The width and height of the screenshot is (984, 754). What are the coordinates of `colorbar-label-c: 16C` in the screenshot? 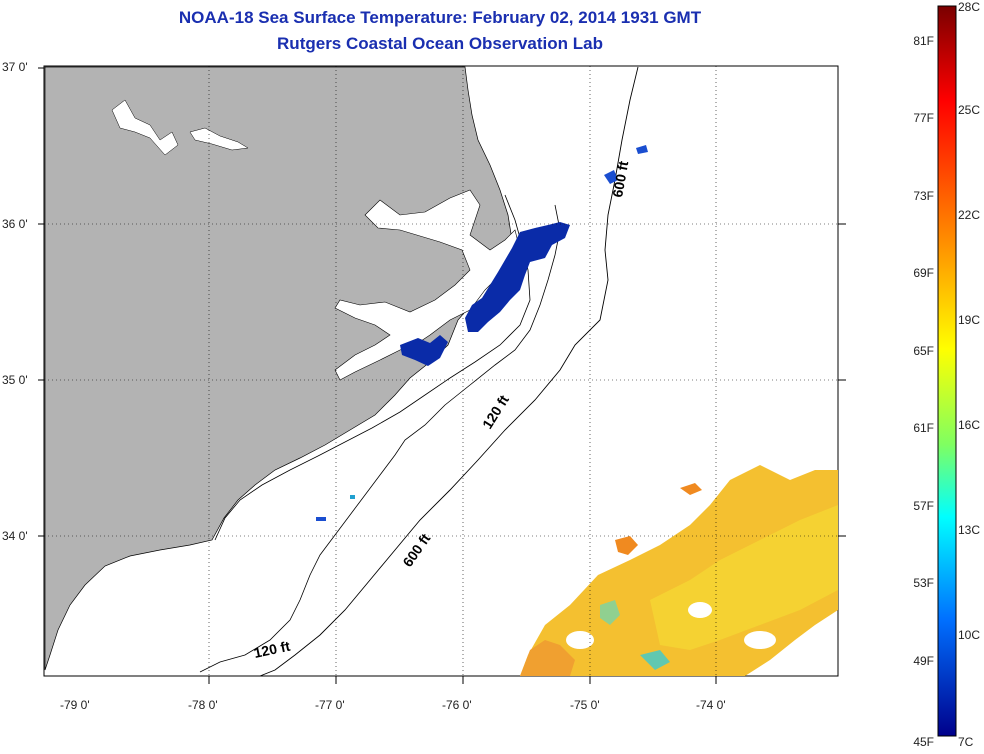 It's located at (969, 425).